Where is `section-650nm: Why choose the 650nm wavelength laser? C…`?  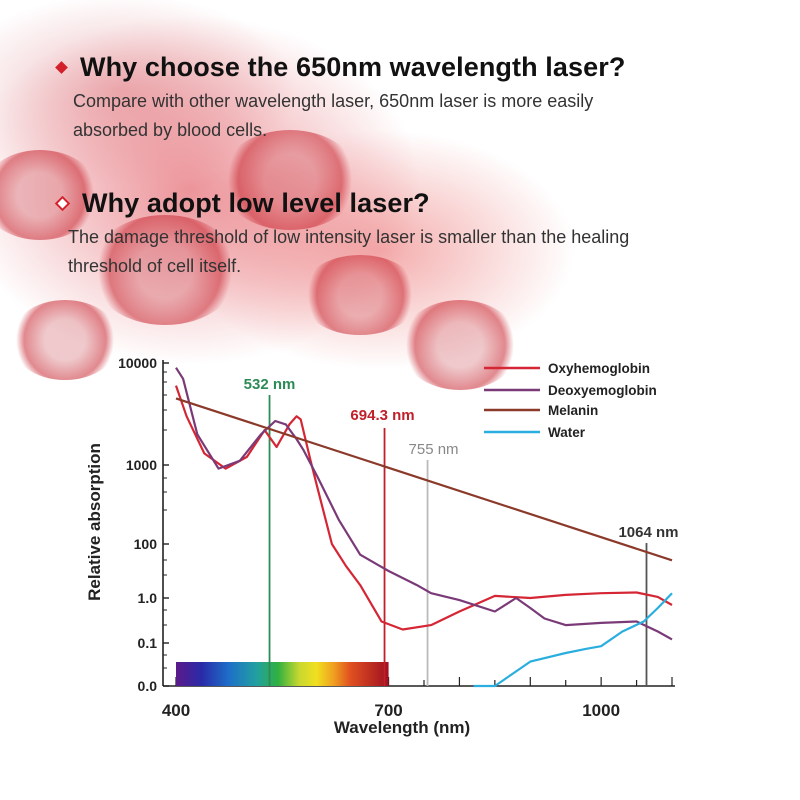 section-650nm: Why choose the 650nm wavelength laser? C… is located at coordinates (339, 98).